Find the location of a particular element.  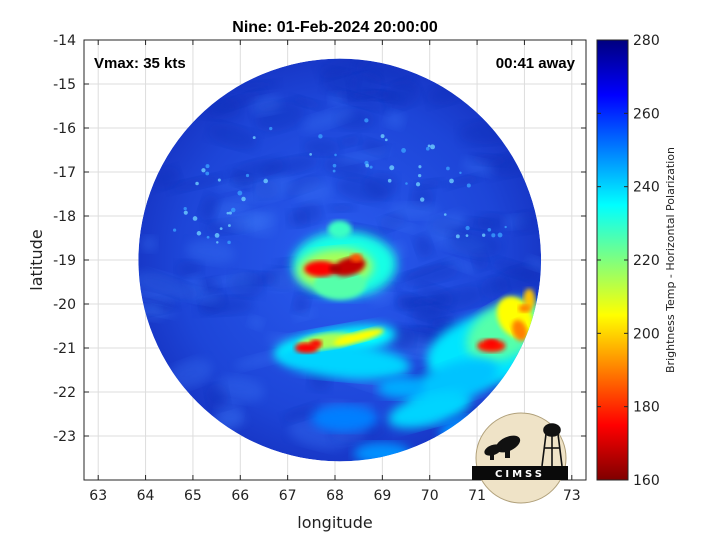

colorbar-tick-label: 160 is located at coordinates (646, 481).